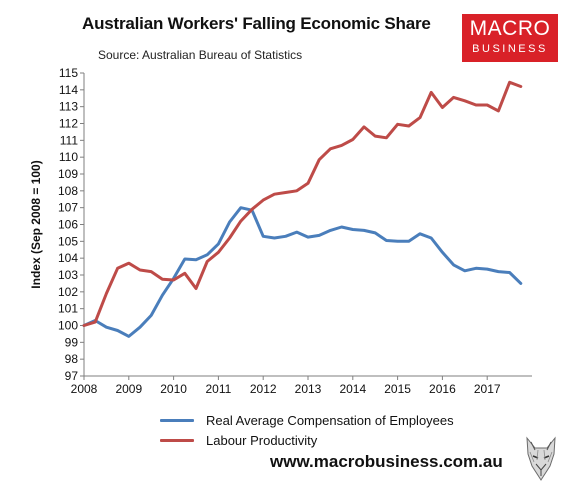 Image resolution: width=575 pixels, height=488 pixels. What do you see at coordinates (68, 326) in the screenshot?
I see `y-tick-label: 100` at bounding box center [68, 326].